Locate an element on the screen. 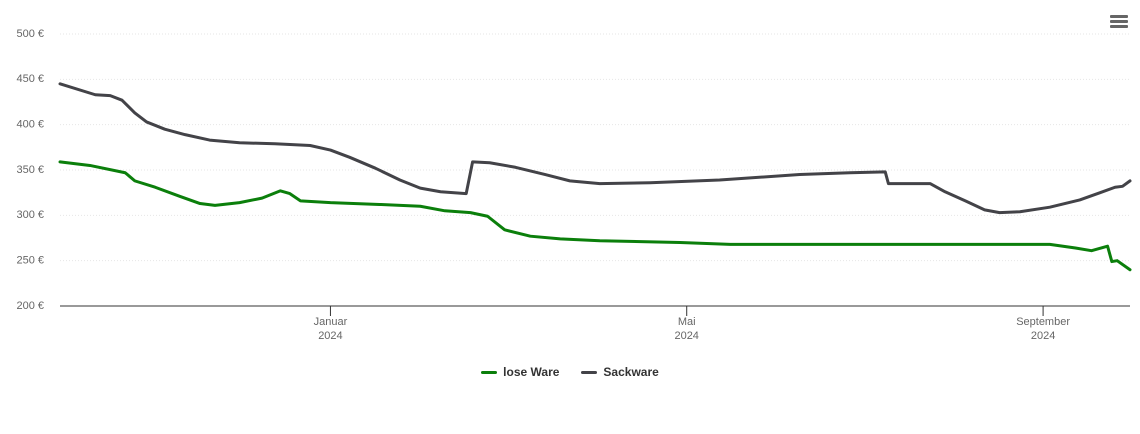 This screenshot has width=1140, height=434. legend-item: Sackware is located at coordinates (620, 372).